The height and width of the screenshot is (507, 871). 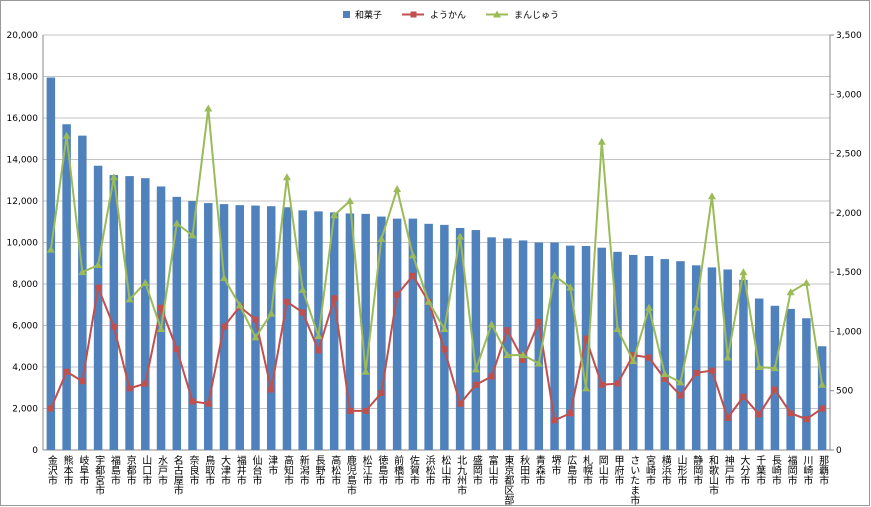 I want to click on legend-item: 和菓子, so click(x=362, y=15).